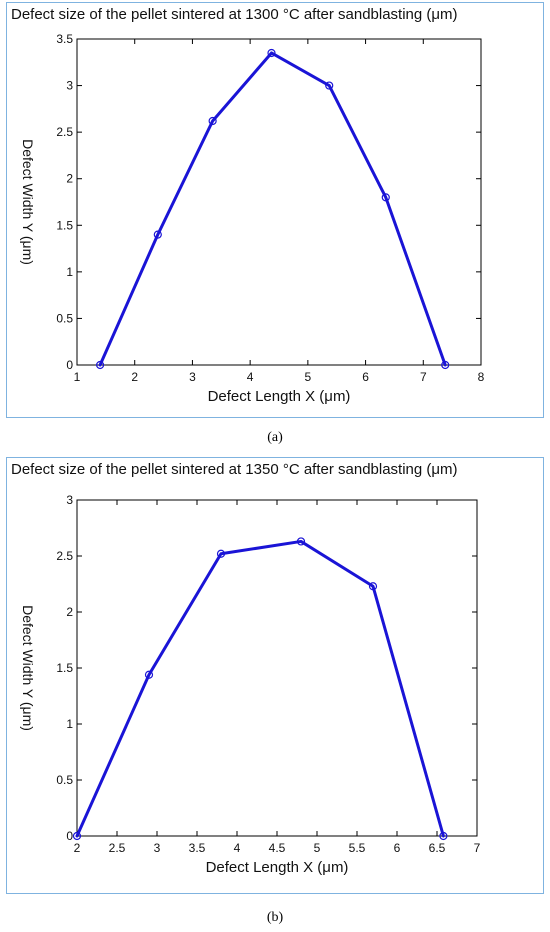 This screenshot has width=550, height=932. What do you see at coordinates (117, 848) in the screenshot?
I see `x-tick-label: 2.5` at bounding box center [117, 848].